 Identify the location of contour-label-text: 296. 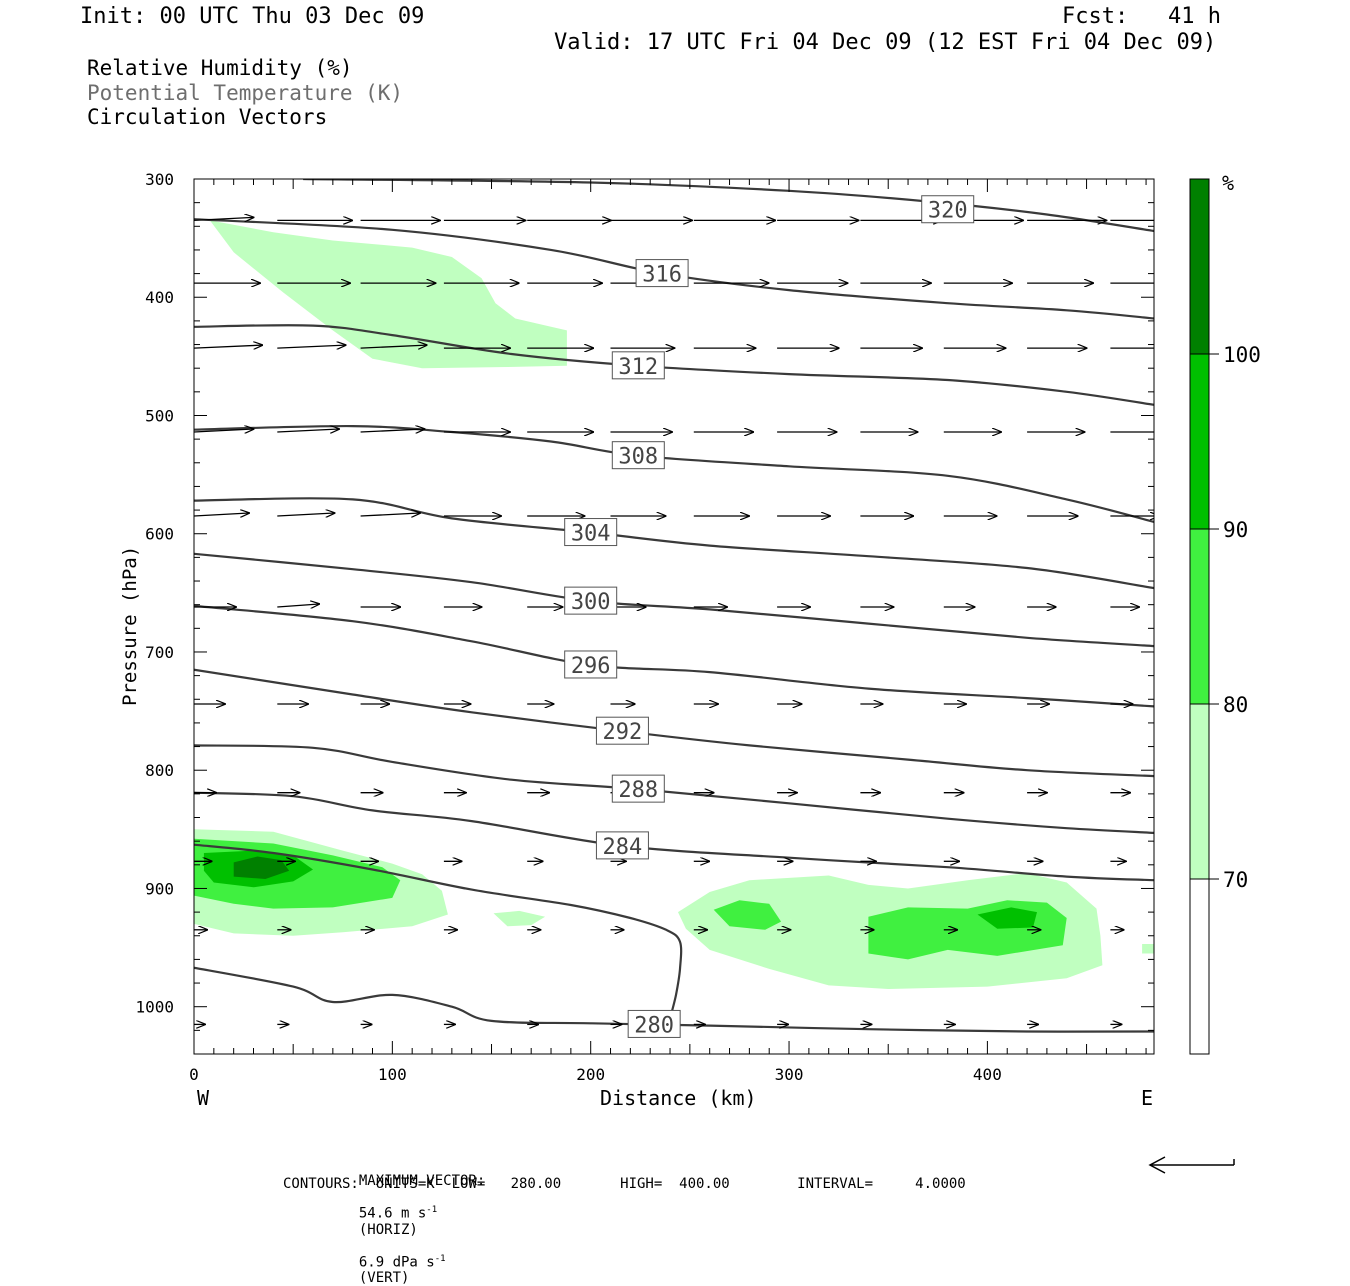
(591, 666).